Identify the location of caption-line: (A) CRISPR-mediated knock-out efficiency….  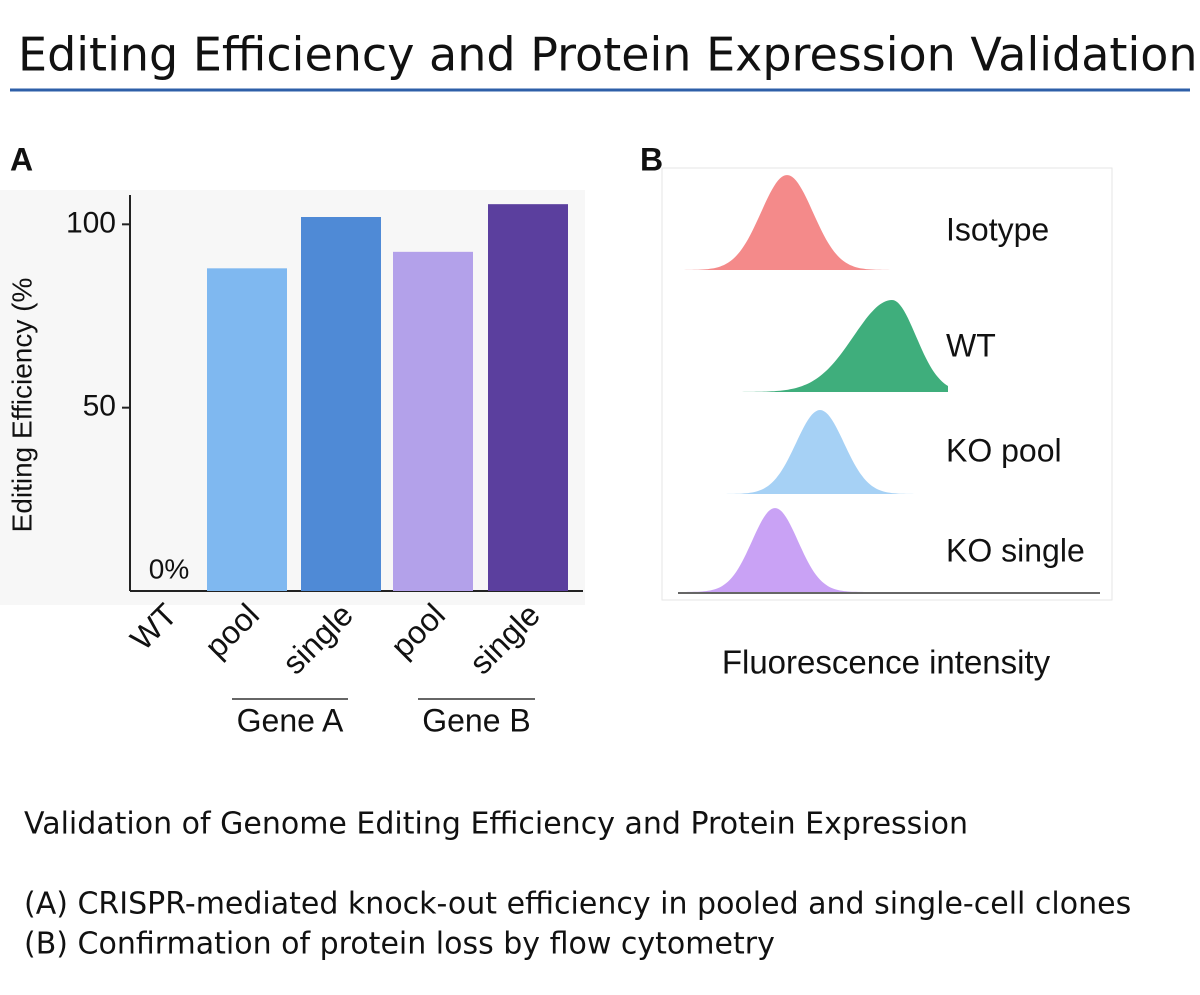
(577, 904).